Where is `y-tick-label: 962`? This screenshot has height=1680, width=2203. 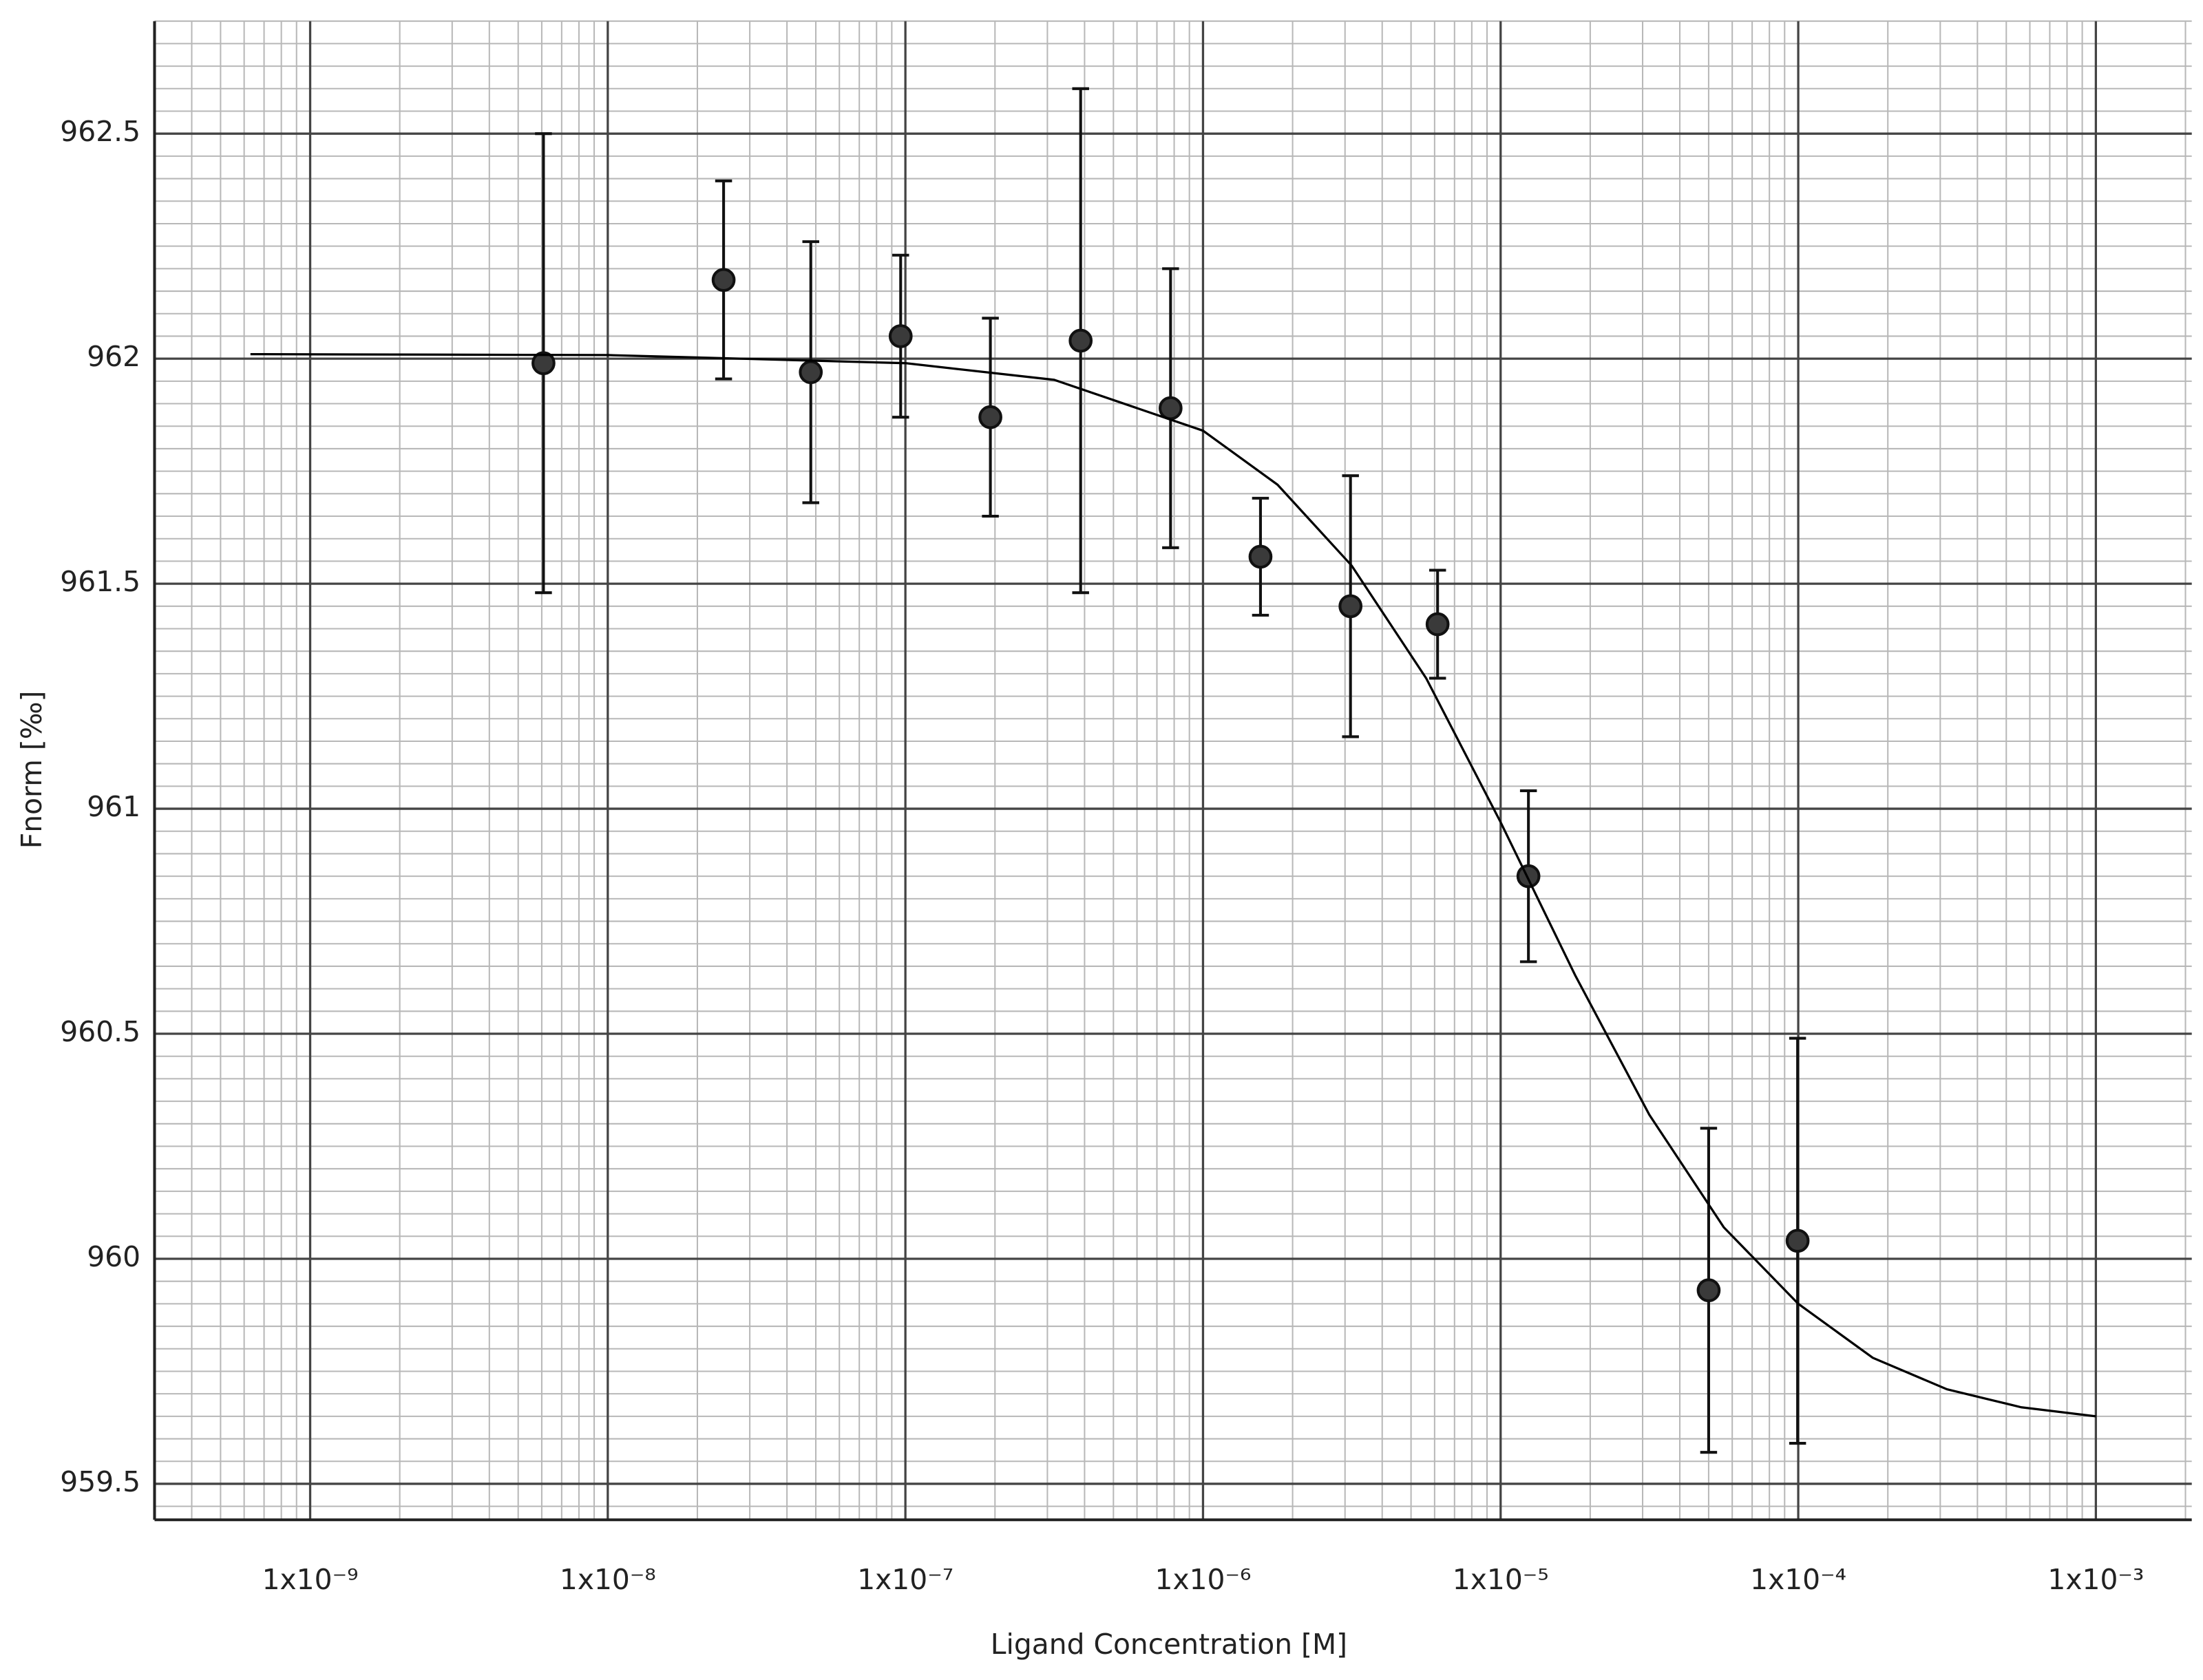
y-tick-label: 962 is located at coordinates (113, 356).